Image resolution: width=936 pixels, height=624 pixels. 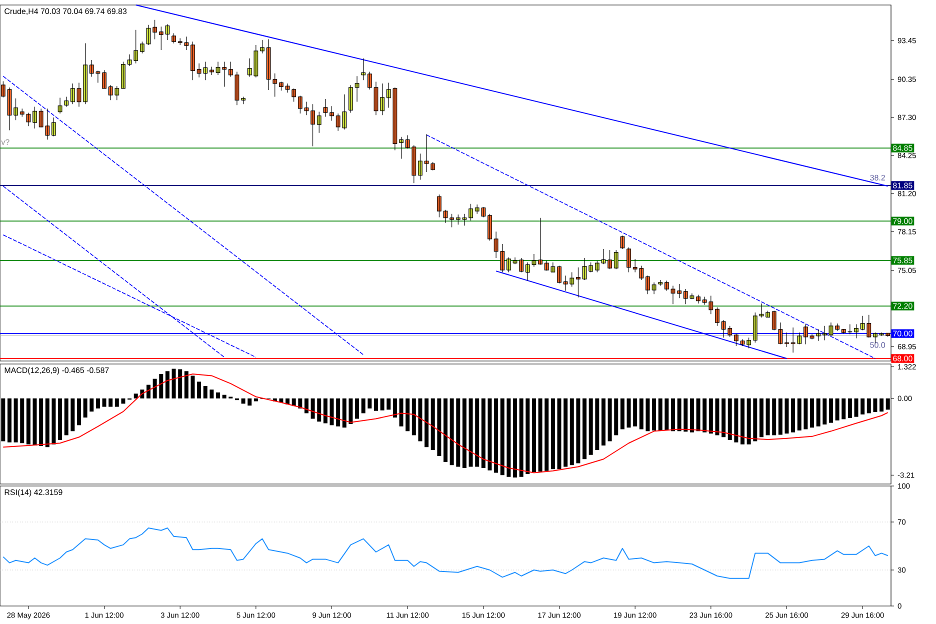 I want to click on line-series, so click(x=445, y=553).